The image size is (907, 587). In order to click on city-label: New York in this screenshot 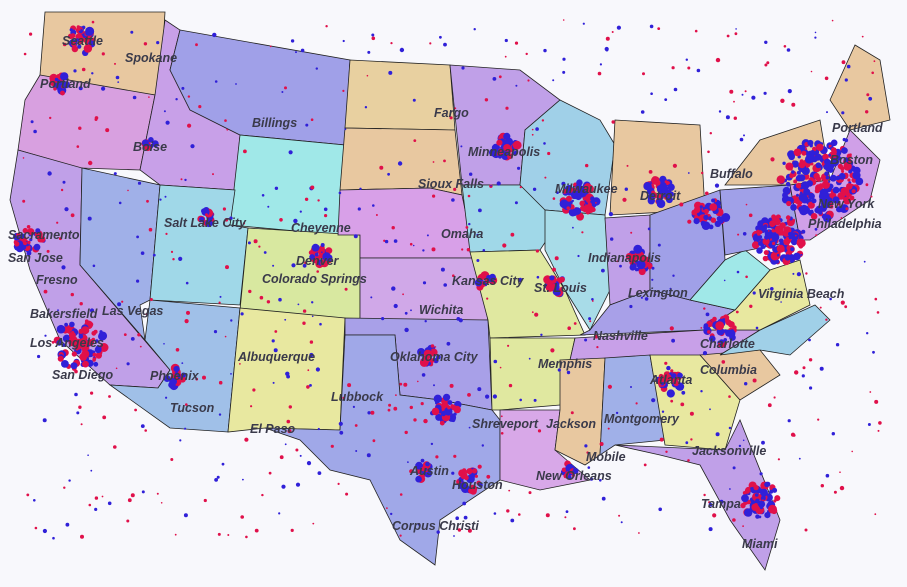, I will do `click(846, 204)`.